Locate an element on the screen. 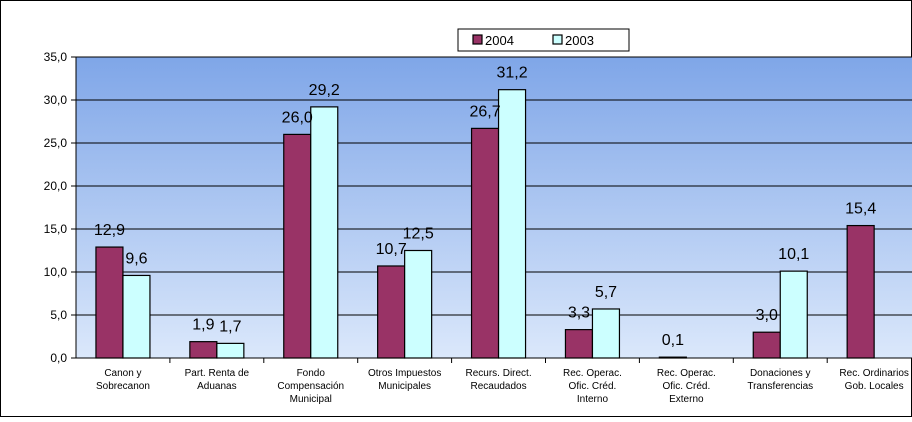 The height and width of the screenshot is (422, 912). y-tick-label: 35,0 is located at coordinates (56, 57).